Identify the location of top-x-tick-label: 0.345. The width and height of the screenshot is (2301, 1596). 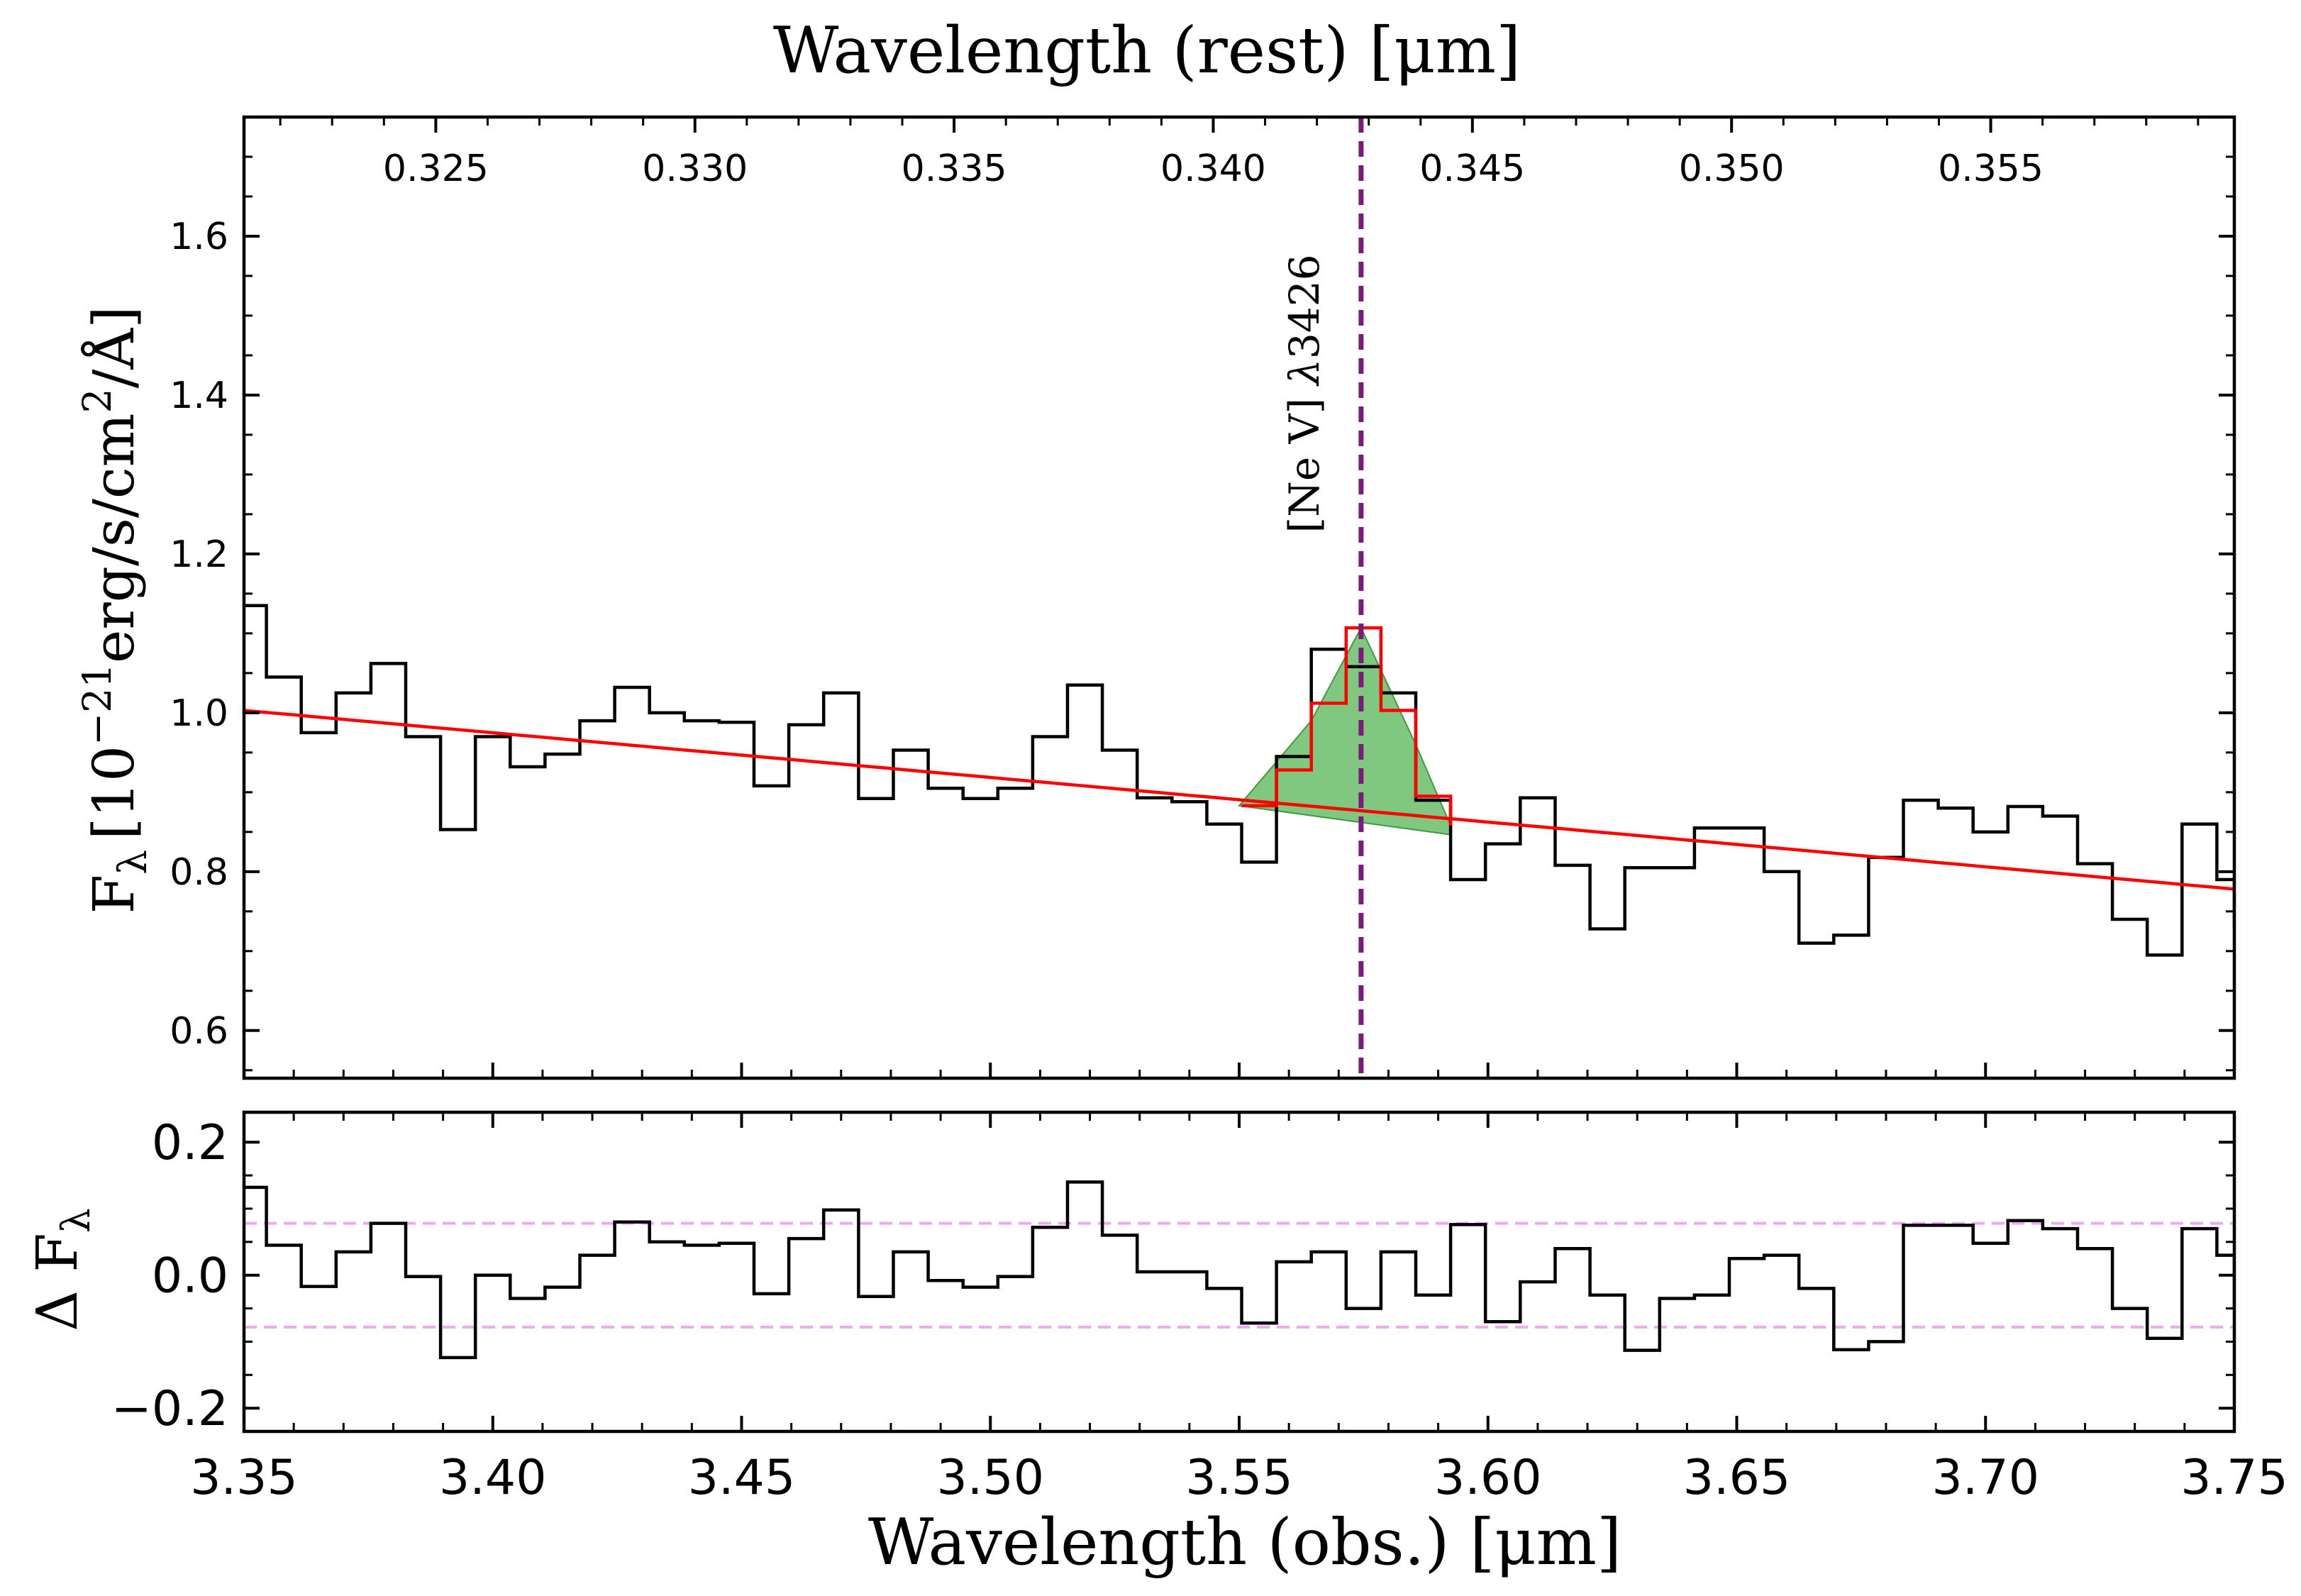
(1472, 169).